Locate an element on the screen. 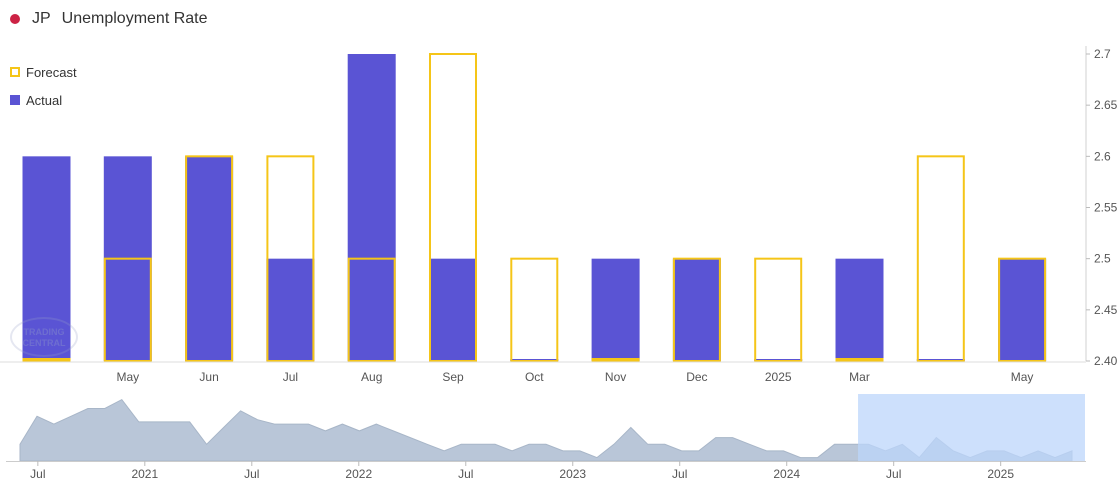  navigator-selection-window is located at coordinates (971, 427).